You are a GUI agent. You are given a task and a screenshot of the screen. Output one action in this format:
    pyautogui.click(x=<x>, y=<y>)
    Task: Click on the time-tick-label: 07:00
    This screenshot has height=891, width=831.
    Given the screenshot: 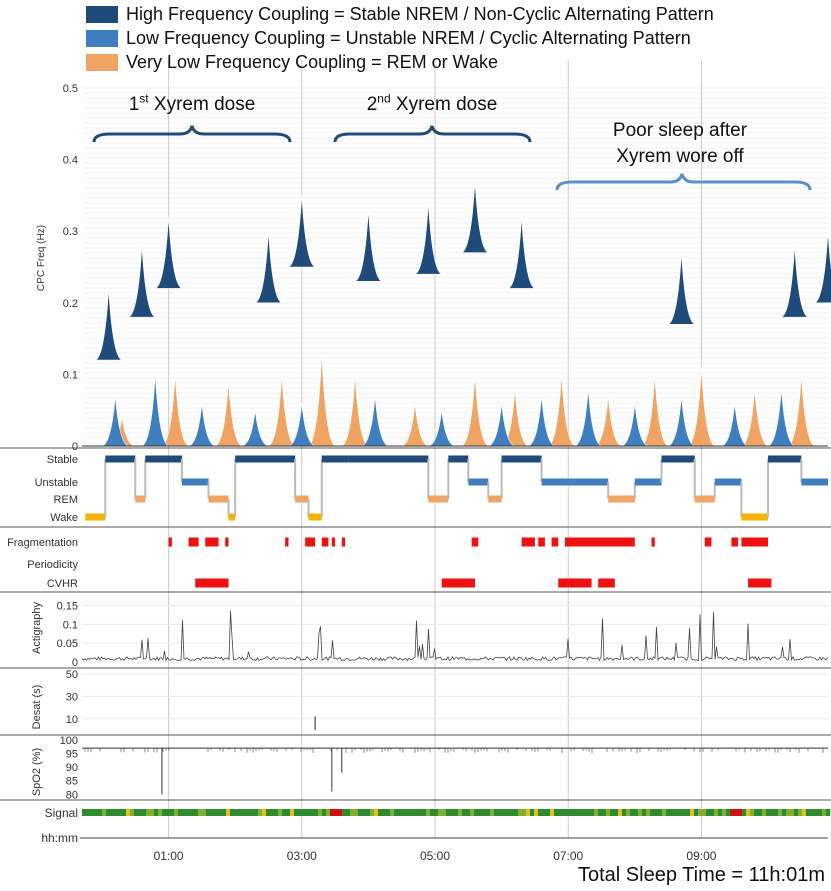 What is the action you would take?
    pyautogui.click(x=568, y=856)
    